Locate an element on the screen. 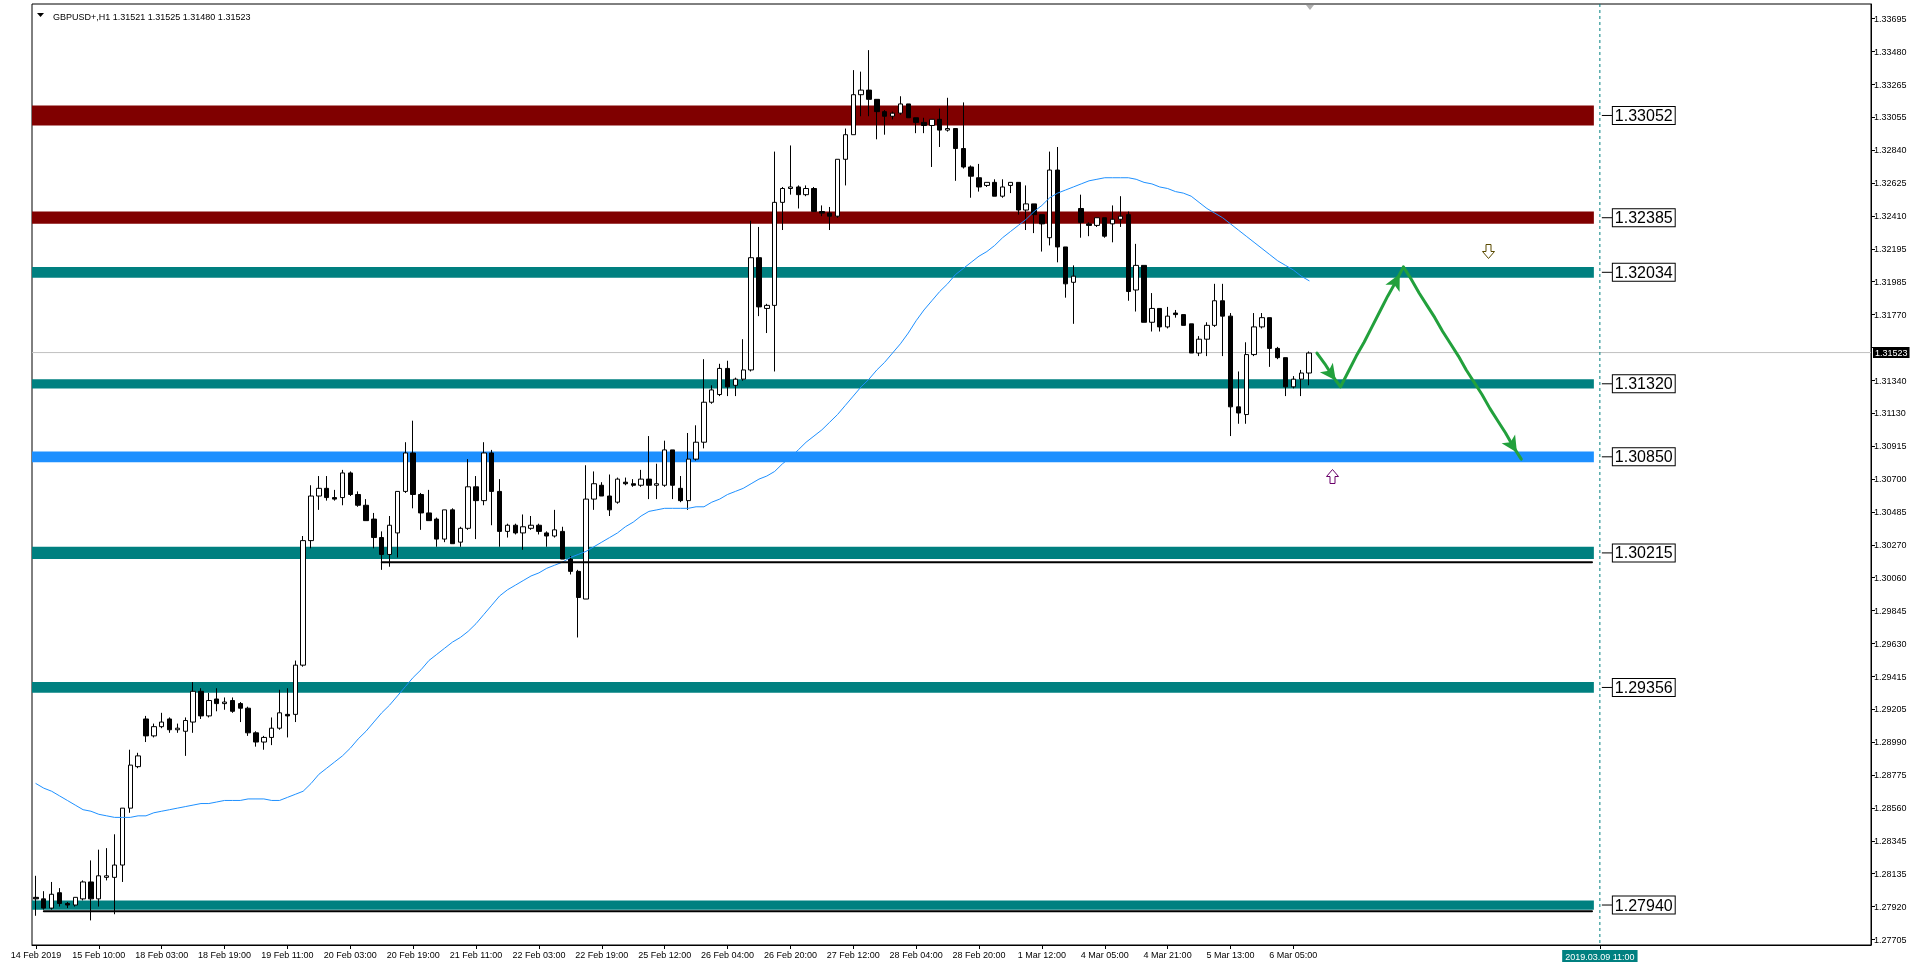 This screenshot has width=1920, height=967. x-tick-label: 2019.03.09 11:00 is located at coordinates (1600, 956).